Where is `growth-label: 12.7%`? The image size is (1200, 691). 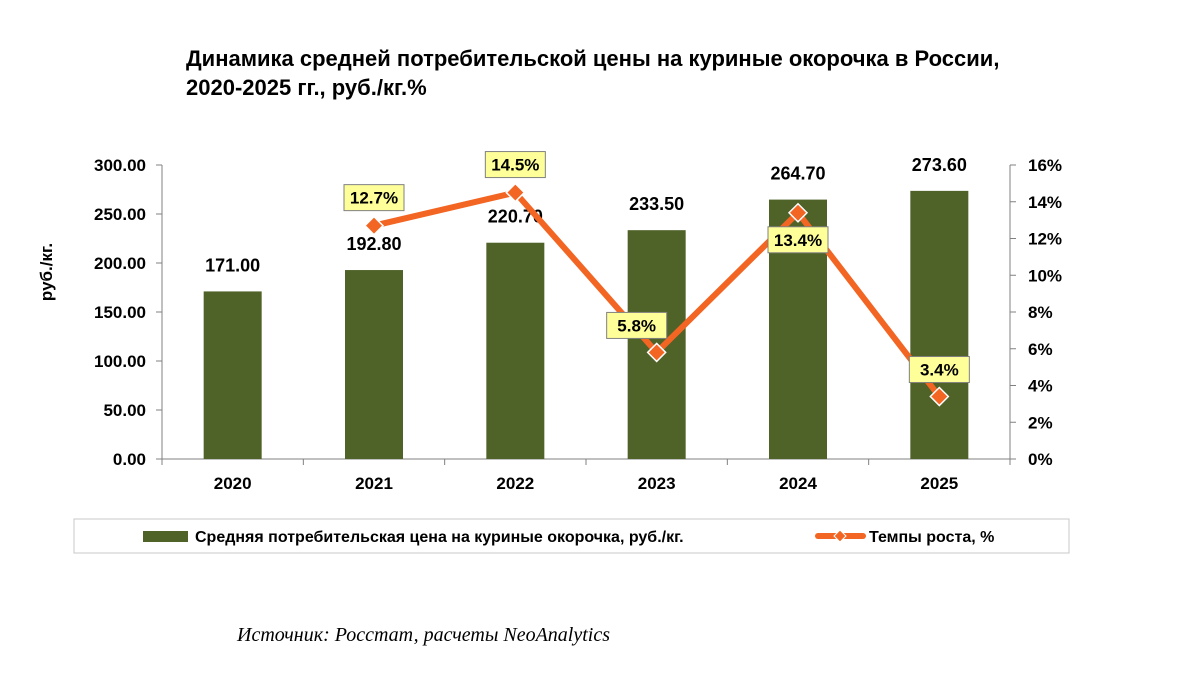
growth-label: 12.7% is located at coordinates (374, 198).